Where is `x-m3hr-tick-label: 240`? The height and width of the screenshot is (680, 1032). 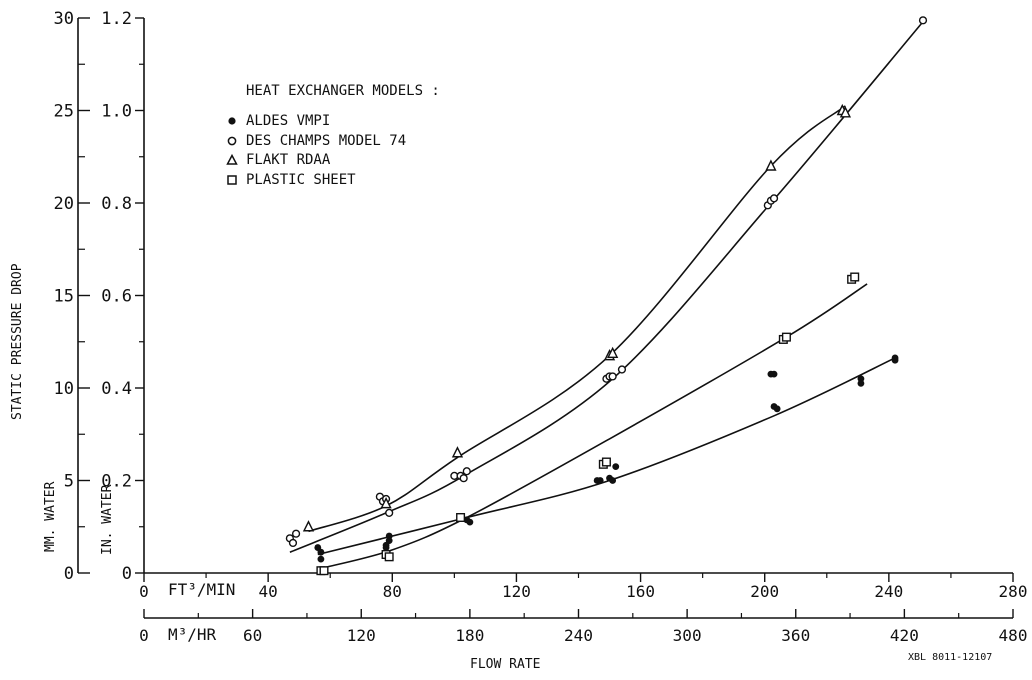 x-m3hr-tick-label: 240 is located at coordinates (578, 635).